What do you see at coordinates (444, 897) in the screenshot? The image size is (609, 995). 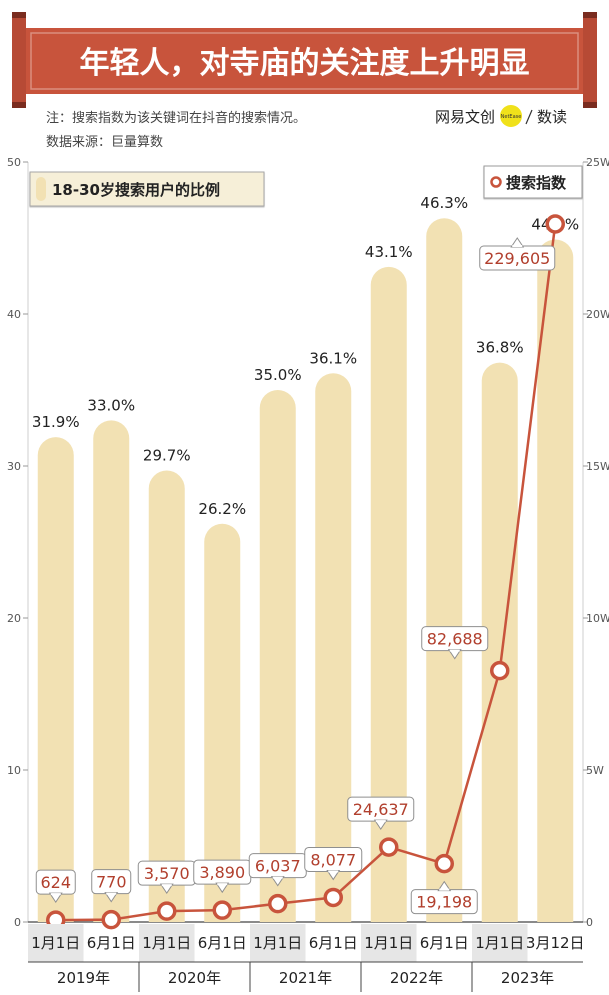 I see `line-value-callout: 19,198` at bounding box center [444, 897].